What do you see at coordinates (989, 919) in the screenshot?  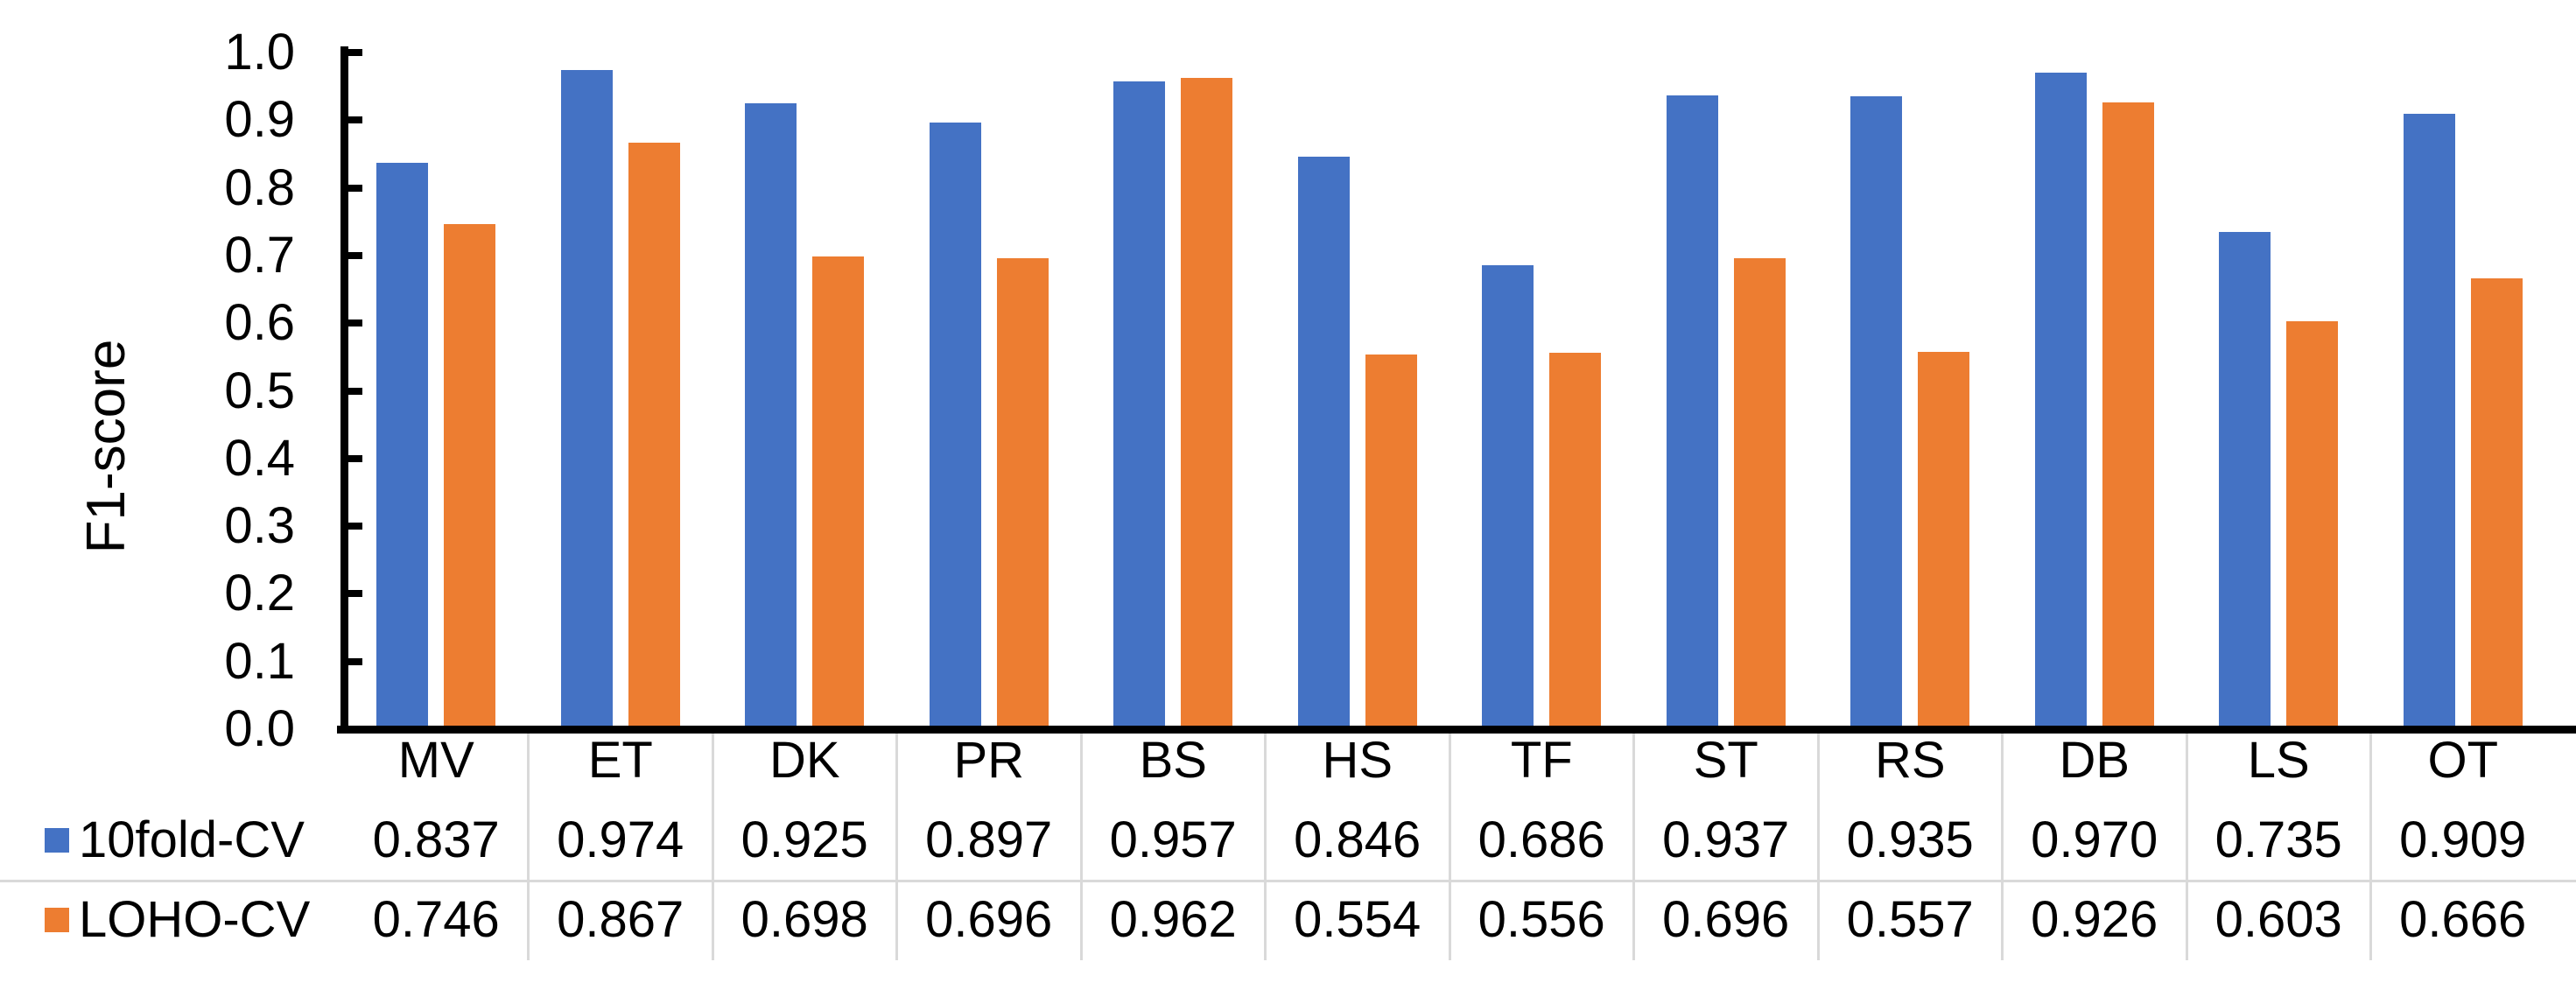 I see `value-LOHO-CV-PR: 0.696` at bounding box center [989, 919].